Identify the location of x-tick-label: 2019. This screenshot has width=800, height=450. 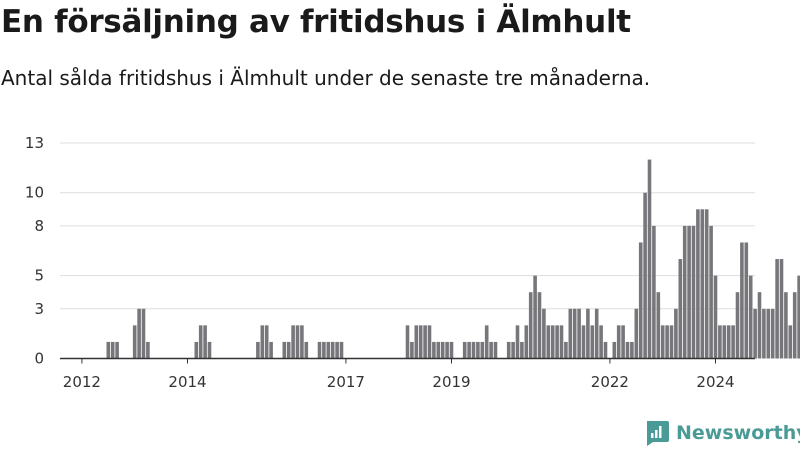
(451, 382).